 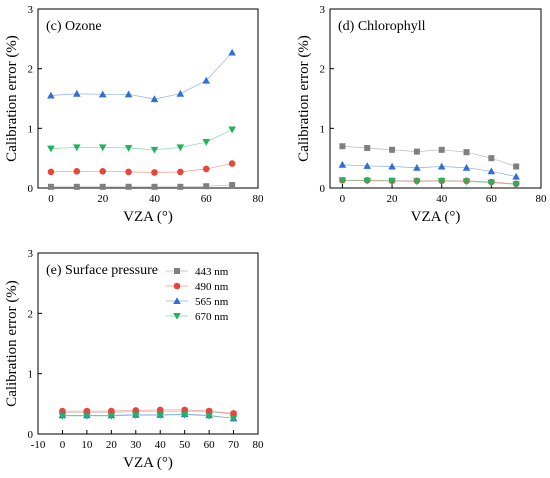 I want to click on x-tick-label: 50, so click(x=185, y=445).